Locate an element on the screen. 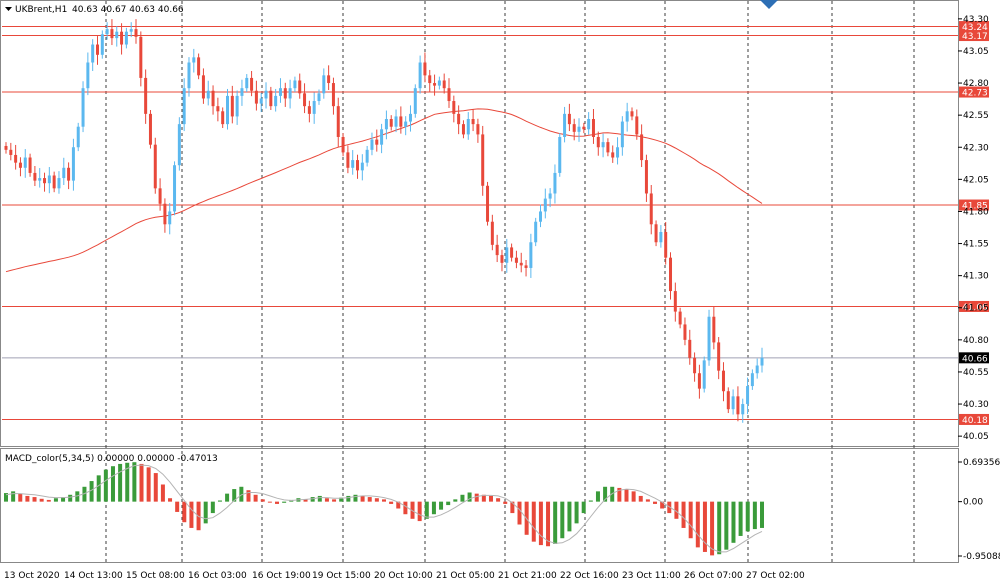 This screenshot has width=1000, height=586. corner-arrow-icon is located at coordinates (769, 4).